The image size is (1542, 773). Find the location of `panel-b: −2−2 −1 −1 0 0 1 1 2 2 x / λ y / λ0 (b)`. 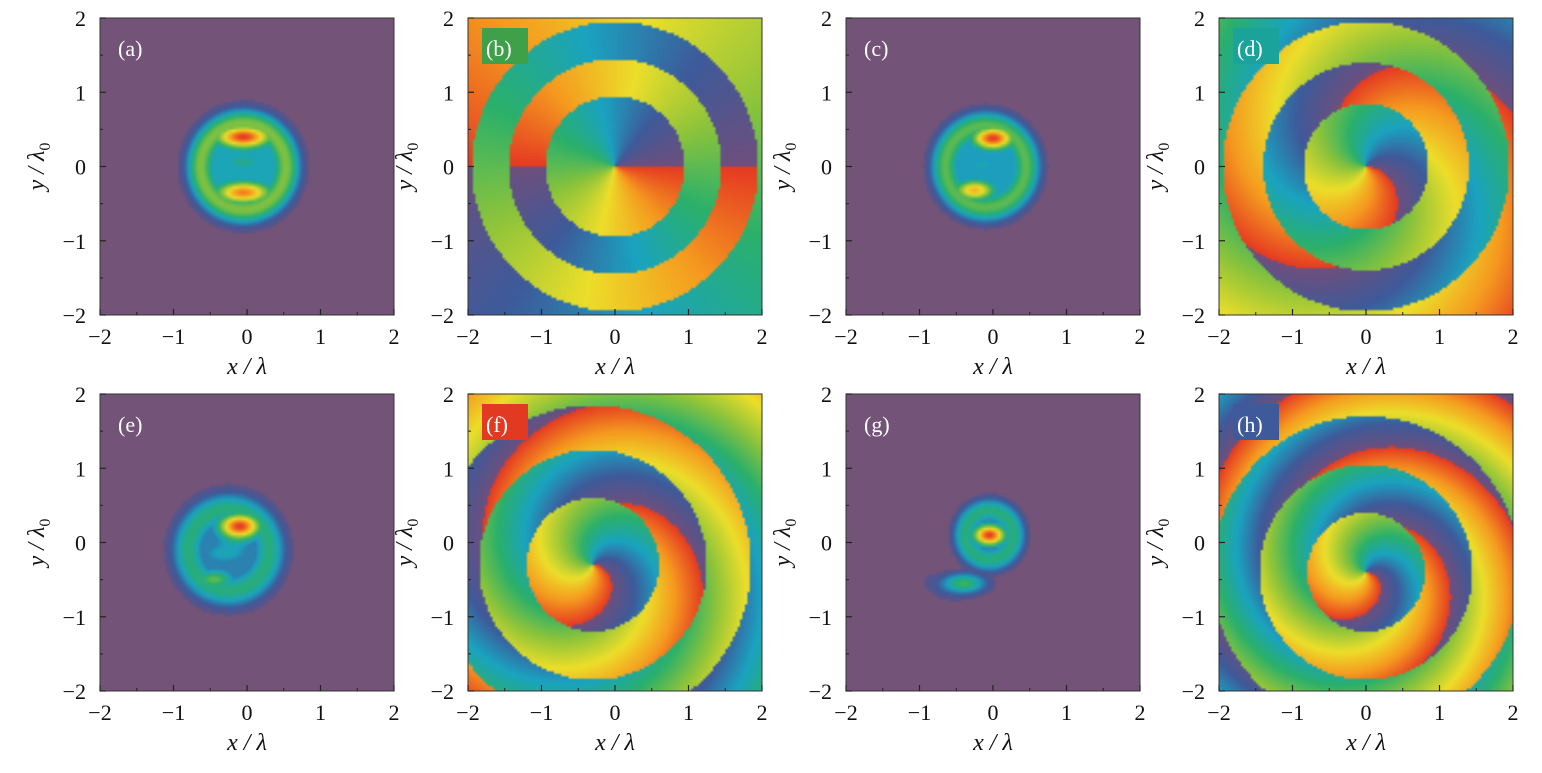

panel-b: −2−2 −1 −1 0 0 1 1 2 2 x / λ y / λ0 (b) is located at coordinates (580, 193).